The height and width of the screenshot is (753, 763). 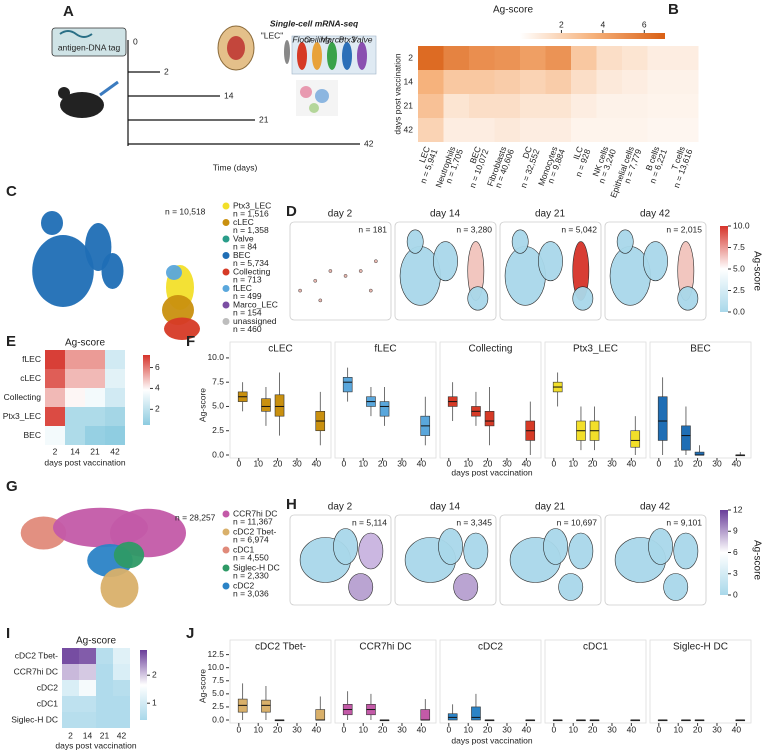 I want to click on facet-title: CCR7hi DC, so click(x=385, y=647).